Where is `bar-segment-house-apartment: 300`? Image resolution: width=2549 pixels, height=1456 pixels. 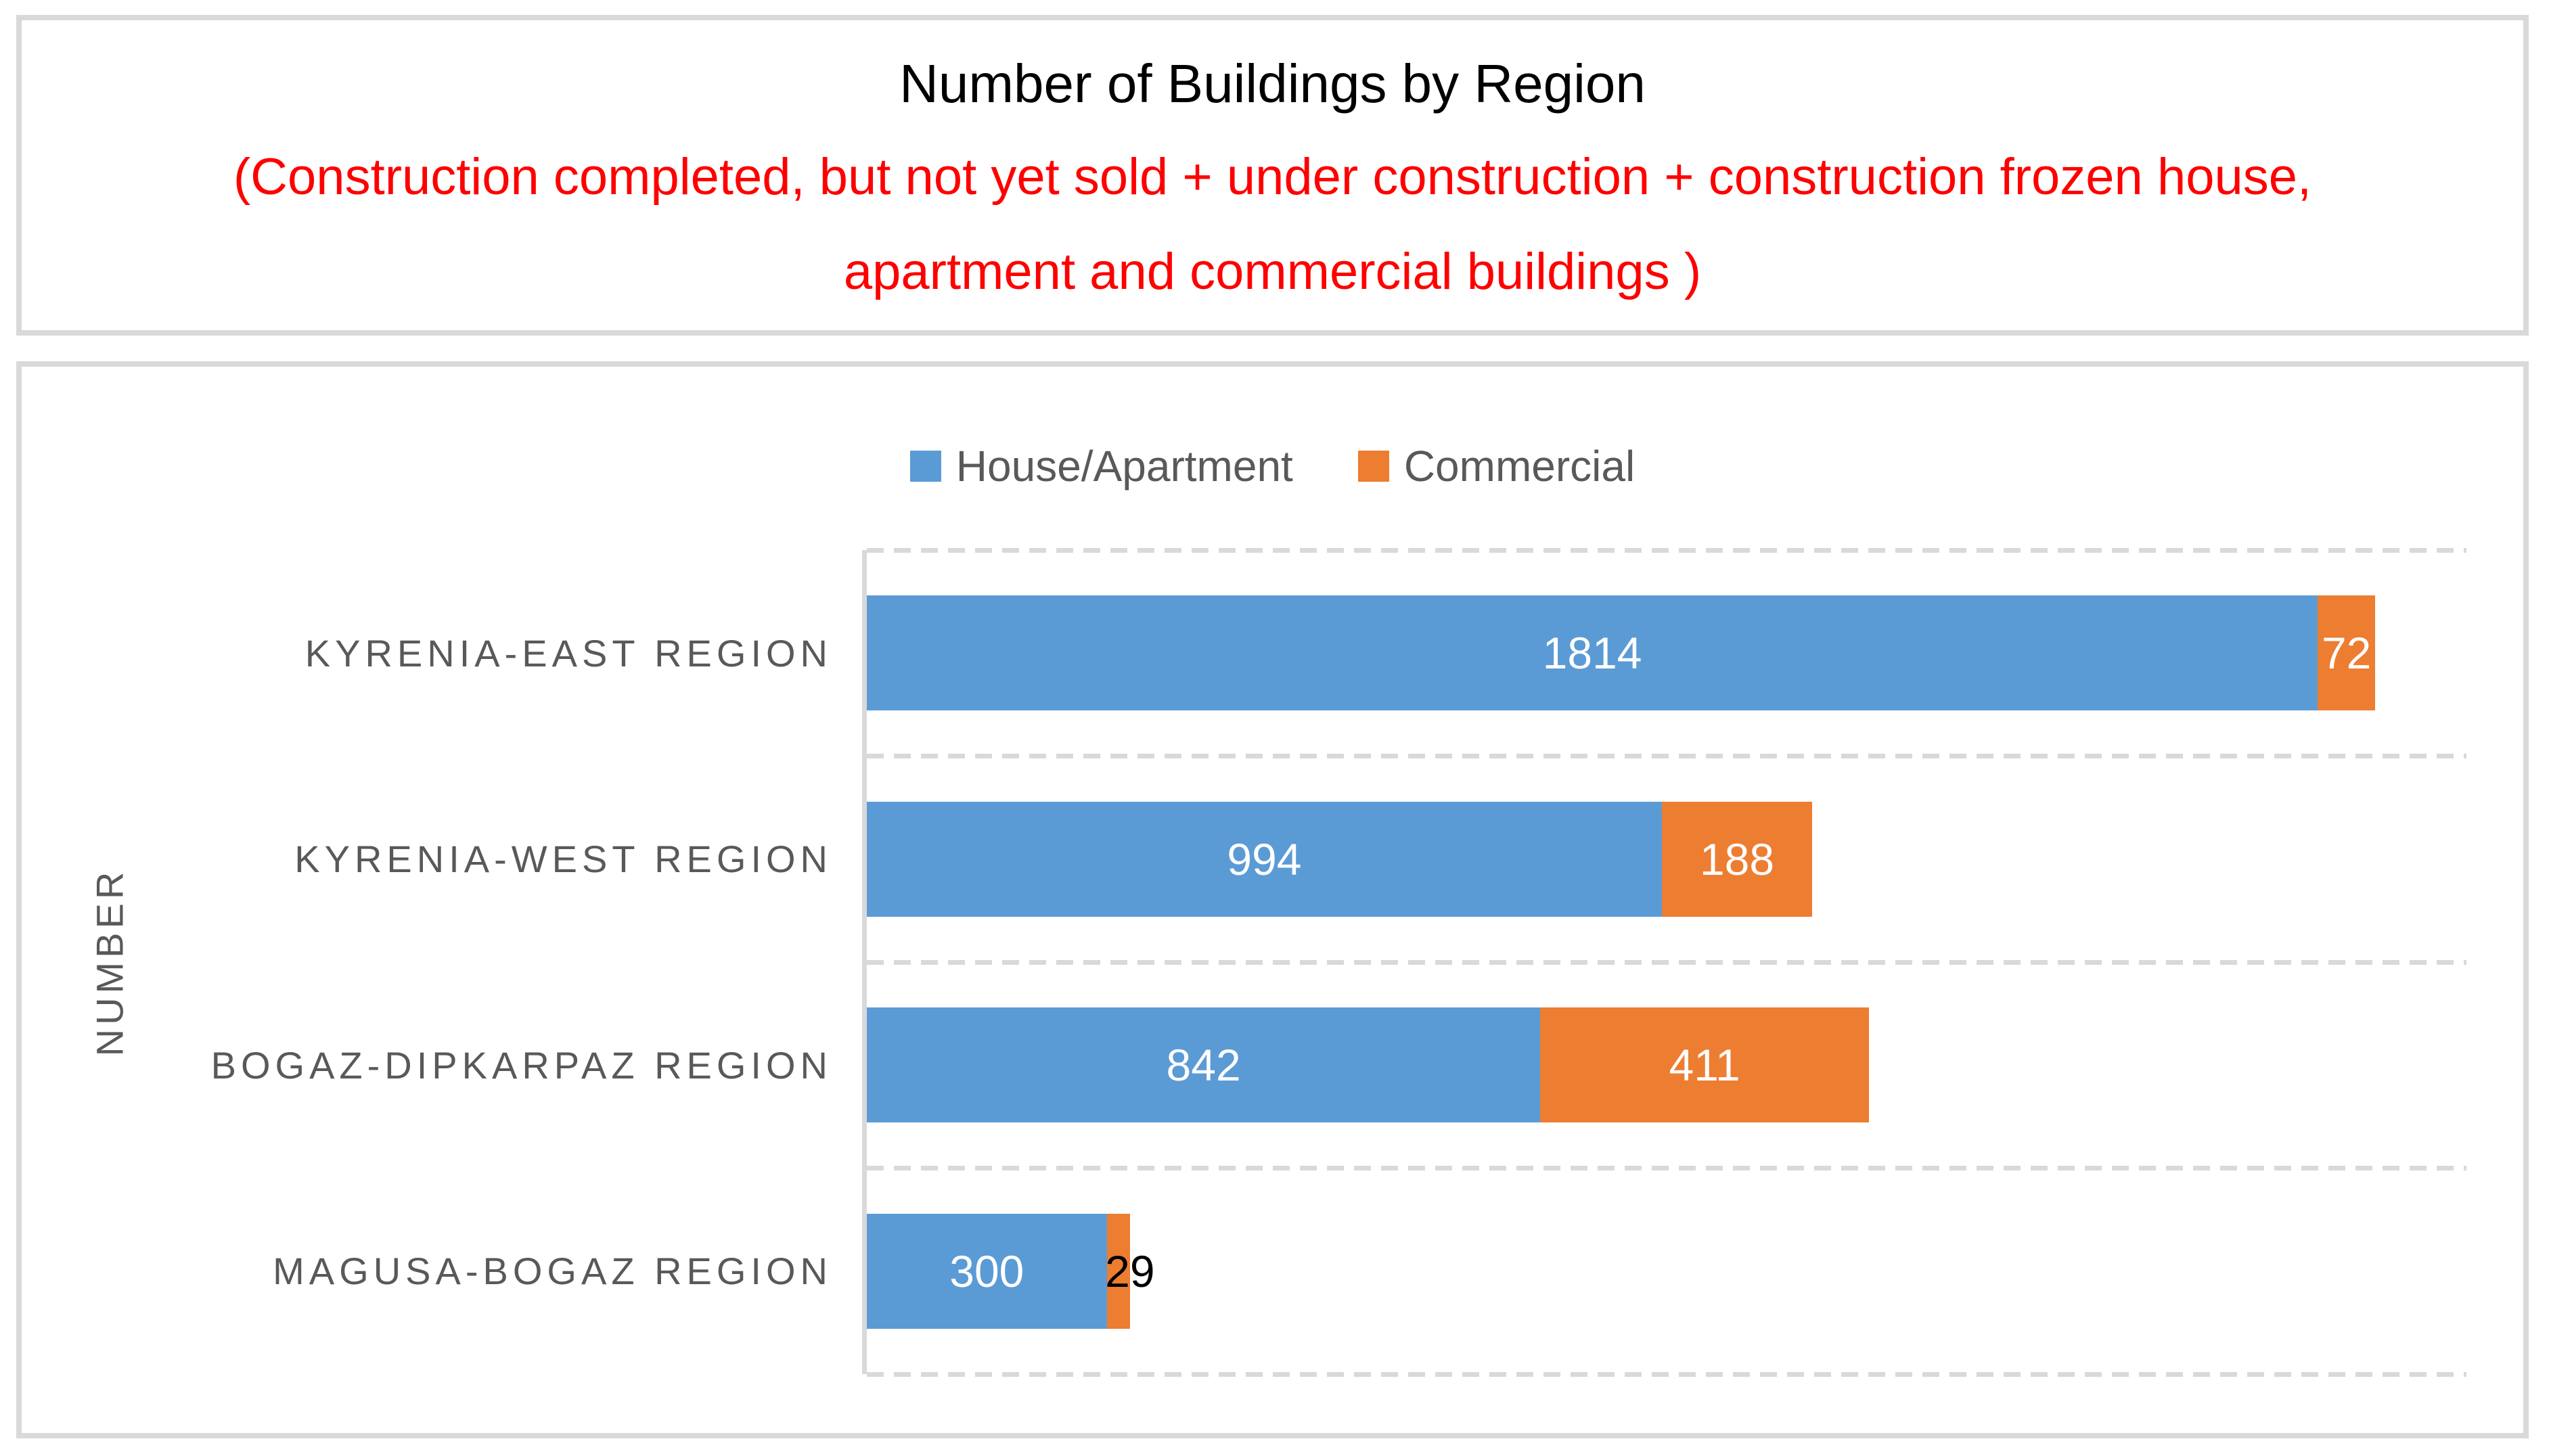
bar-segment-house-apartment: 300 is located at coordinates (987, 1271).